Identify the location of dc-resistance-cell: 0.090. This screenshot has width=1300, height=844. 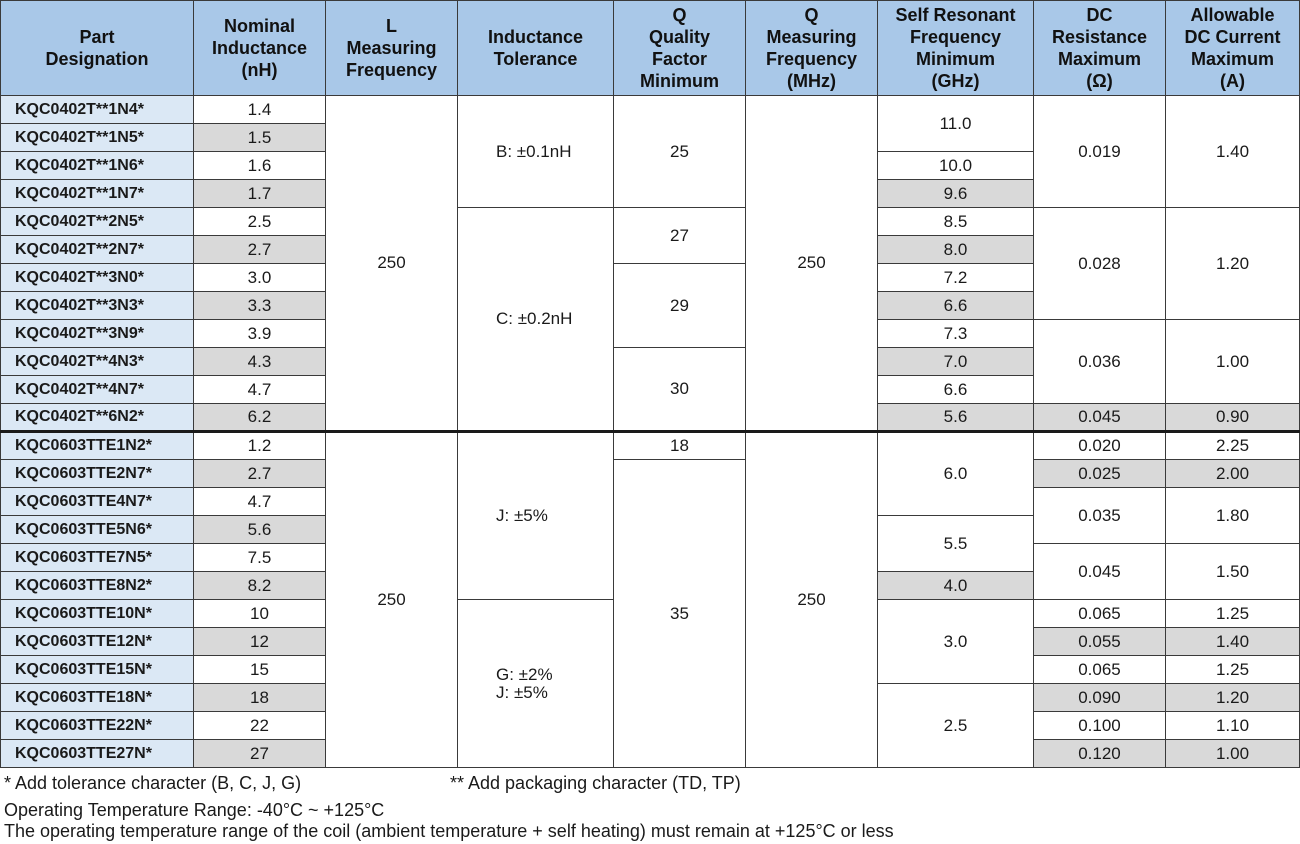
(1099, 697).